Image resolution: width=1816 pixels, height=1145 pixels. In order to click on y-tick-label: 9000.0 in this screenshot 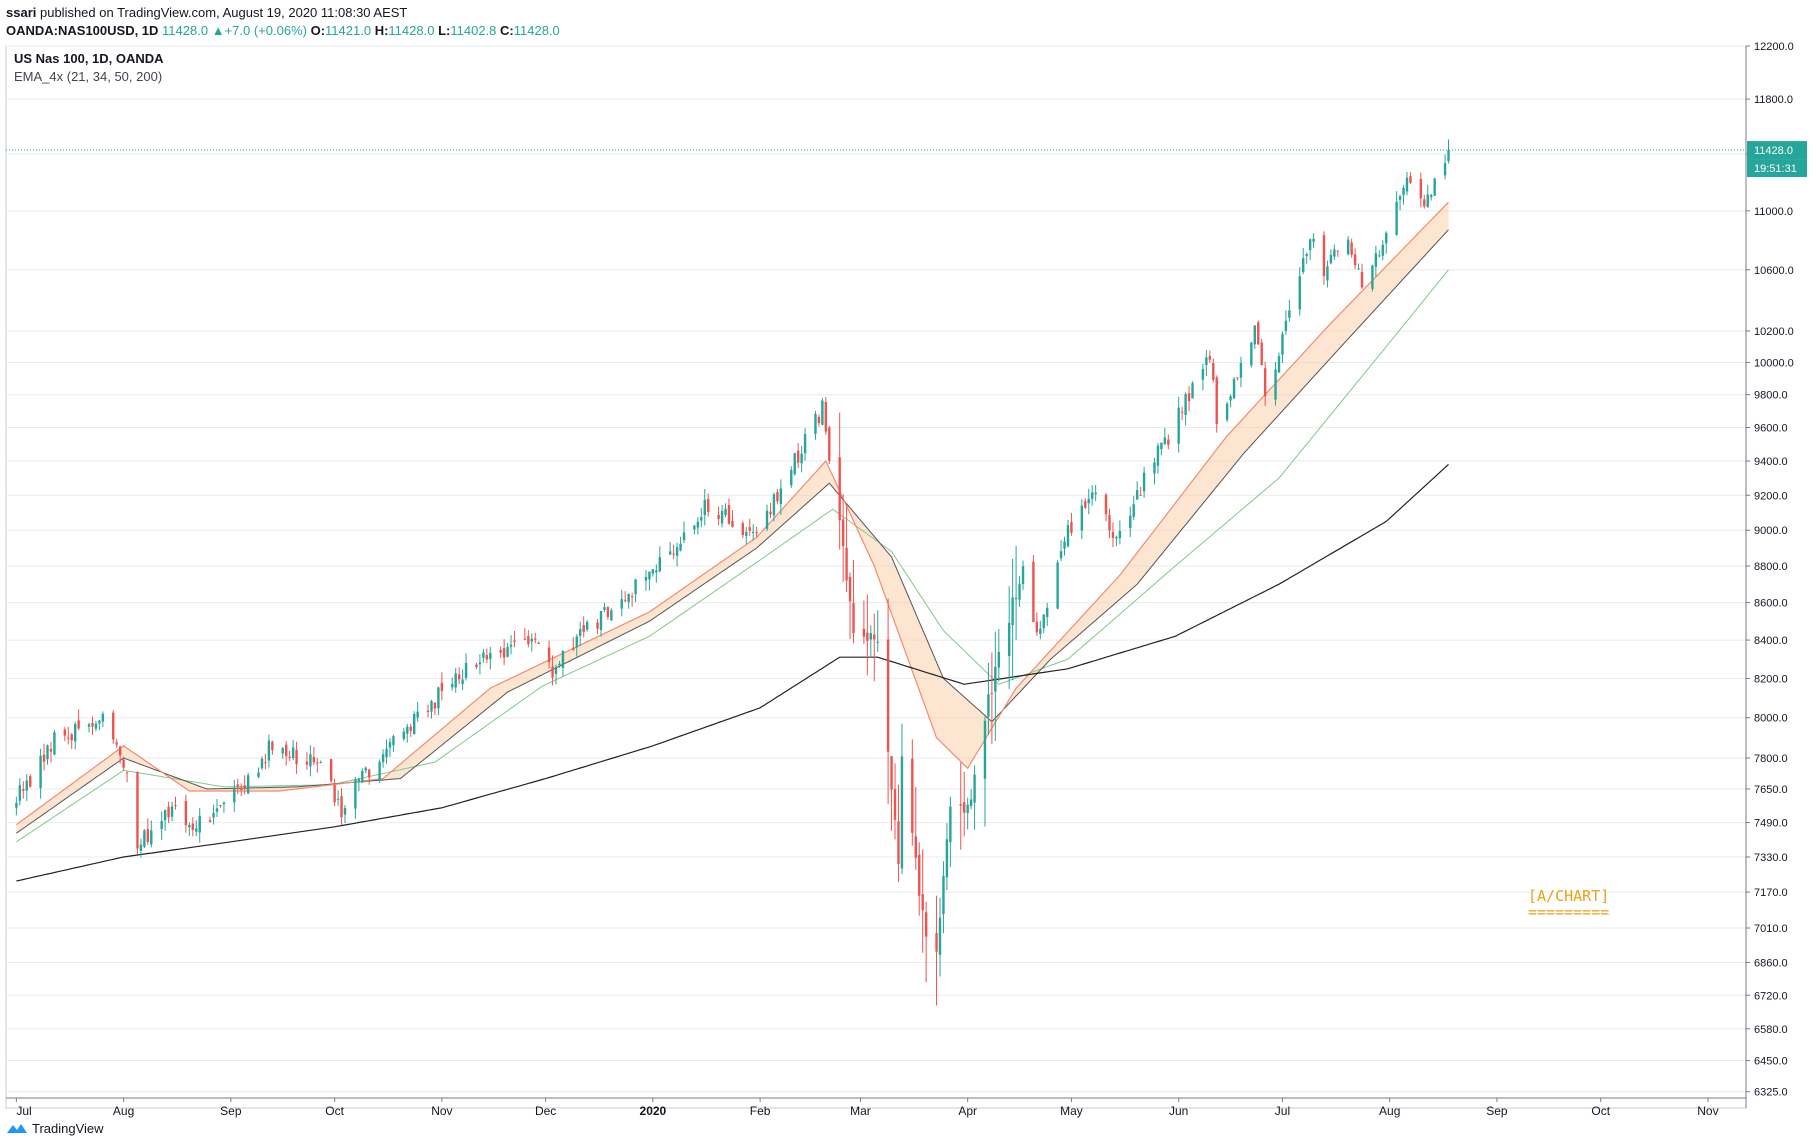, I will do `click(1771, 531)`.